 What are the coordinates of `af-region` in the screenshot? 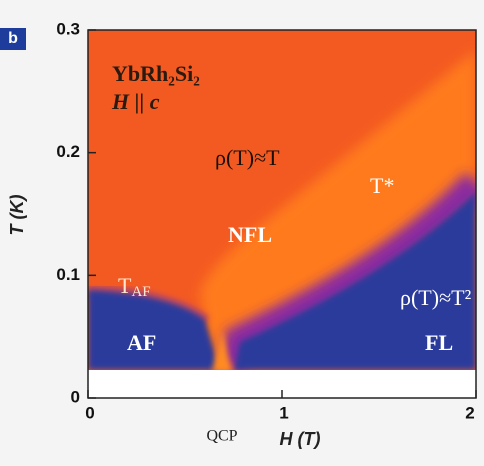 It's located at (154, 330).